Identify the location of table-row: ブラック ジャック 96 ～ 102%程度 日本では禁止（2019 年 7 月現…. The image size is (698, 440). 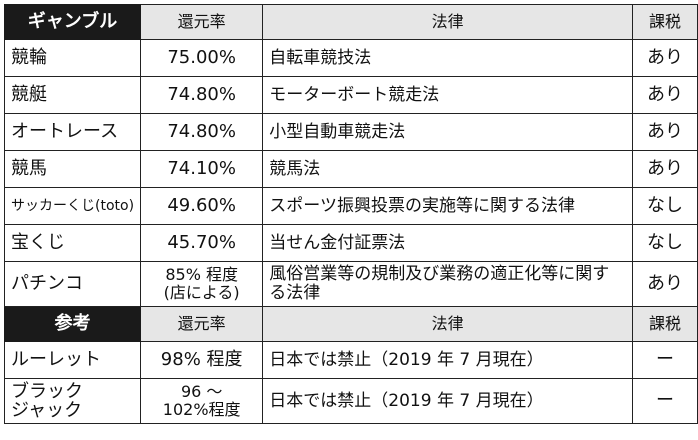
(350, 401).